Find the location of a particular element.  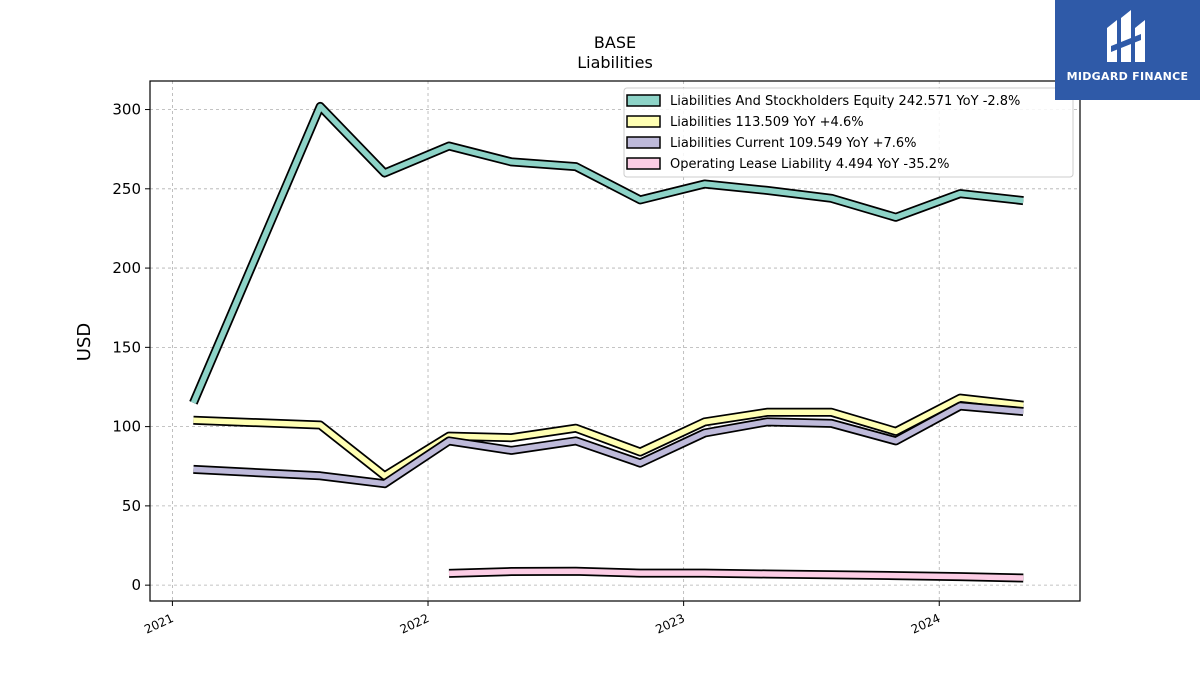

x-tick-label: 2023 is located at coordinates (670, 624).